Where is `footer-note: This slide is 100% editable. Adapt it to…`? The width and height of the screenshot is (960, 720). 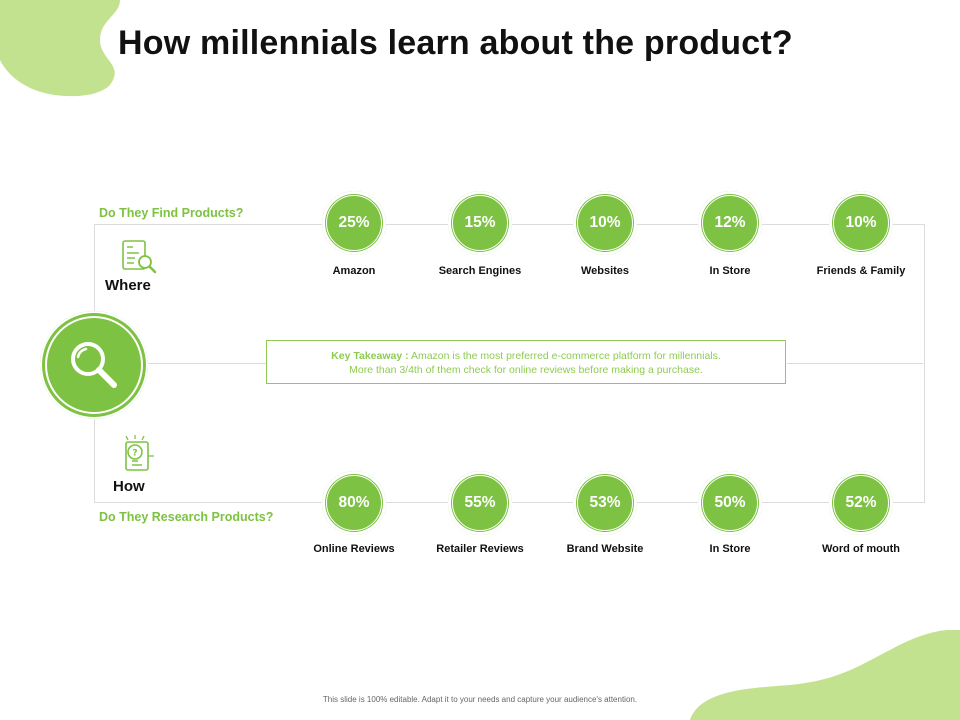
footer-note: This slide is 100% editable. Adapt it to… is located at coordinates (480, 699).